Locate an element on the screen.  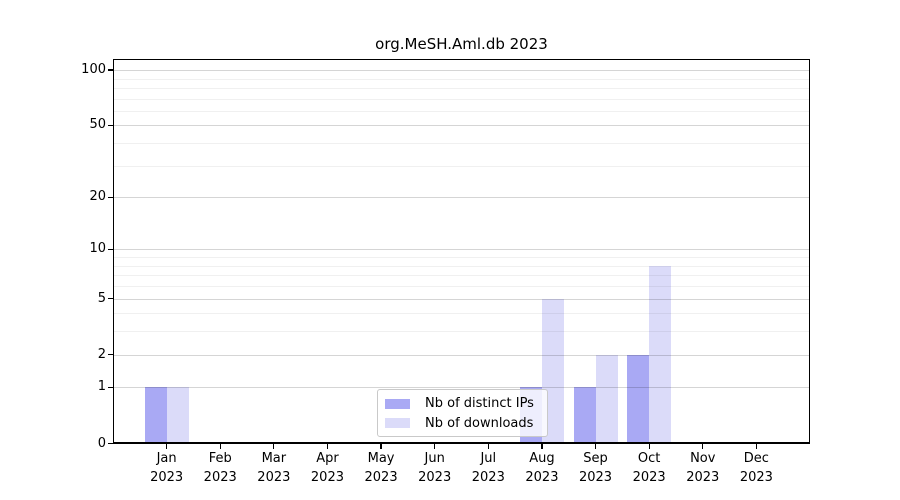
x-tick-label-mar: Mar 2023 is located at coordinates (274, 468).